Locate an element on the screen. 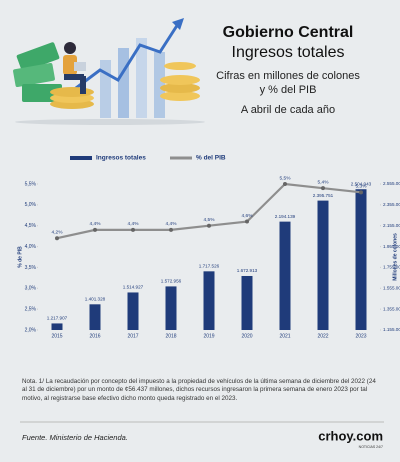 The height and width of the screenshot is (462, 400). illustration is located at coordinates (109, 71).